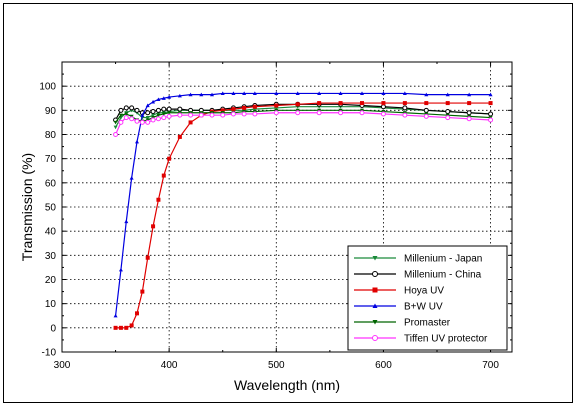  Describe the element at coordinates (276, 365) in the screenshot. I see `x-tick-label: 500` at that location.